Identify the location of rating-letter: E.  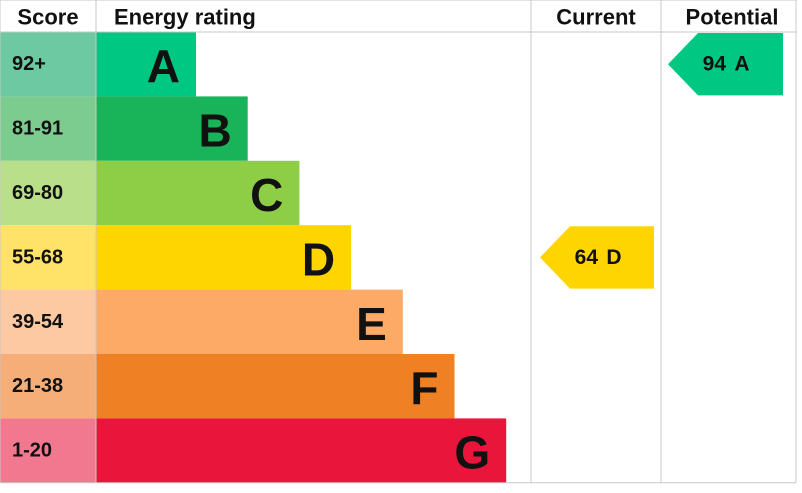
(371, 324).